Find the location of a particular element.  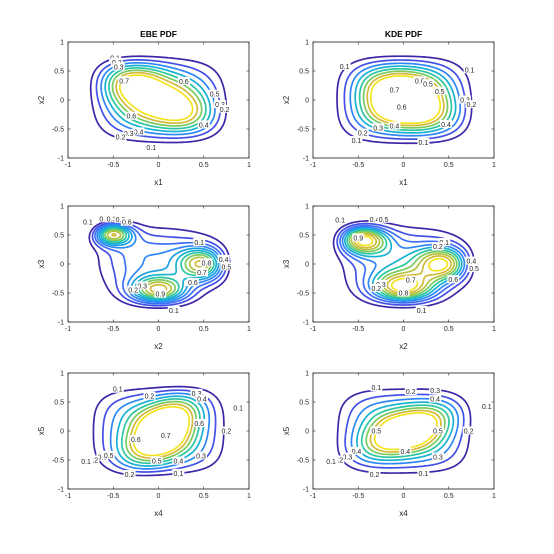

contour-label: 0.6 is located at coordinates (127, 223).